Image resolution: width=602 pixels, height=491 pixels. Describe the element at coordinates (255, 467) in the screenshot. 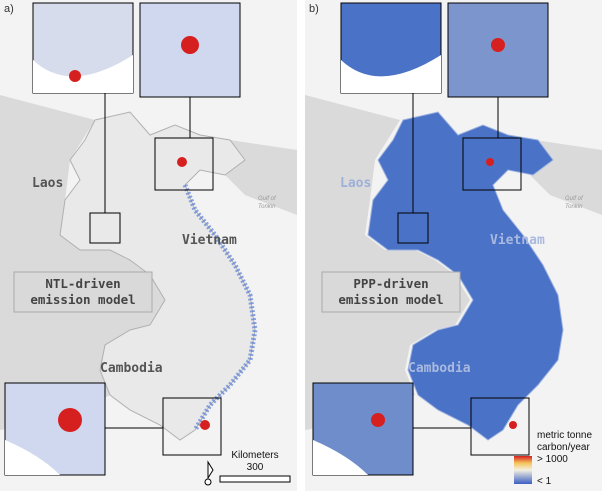

I see `scale-value: 300` at that location.